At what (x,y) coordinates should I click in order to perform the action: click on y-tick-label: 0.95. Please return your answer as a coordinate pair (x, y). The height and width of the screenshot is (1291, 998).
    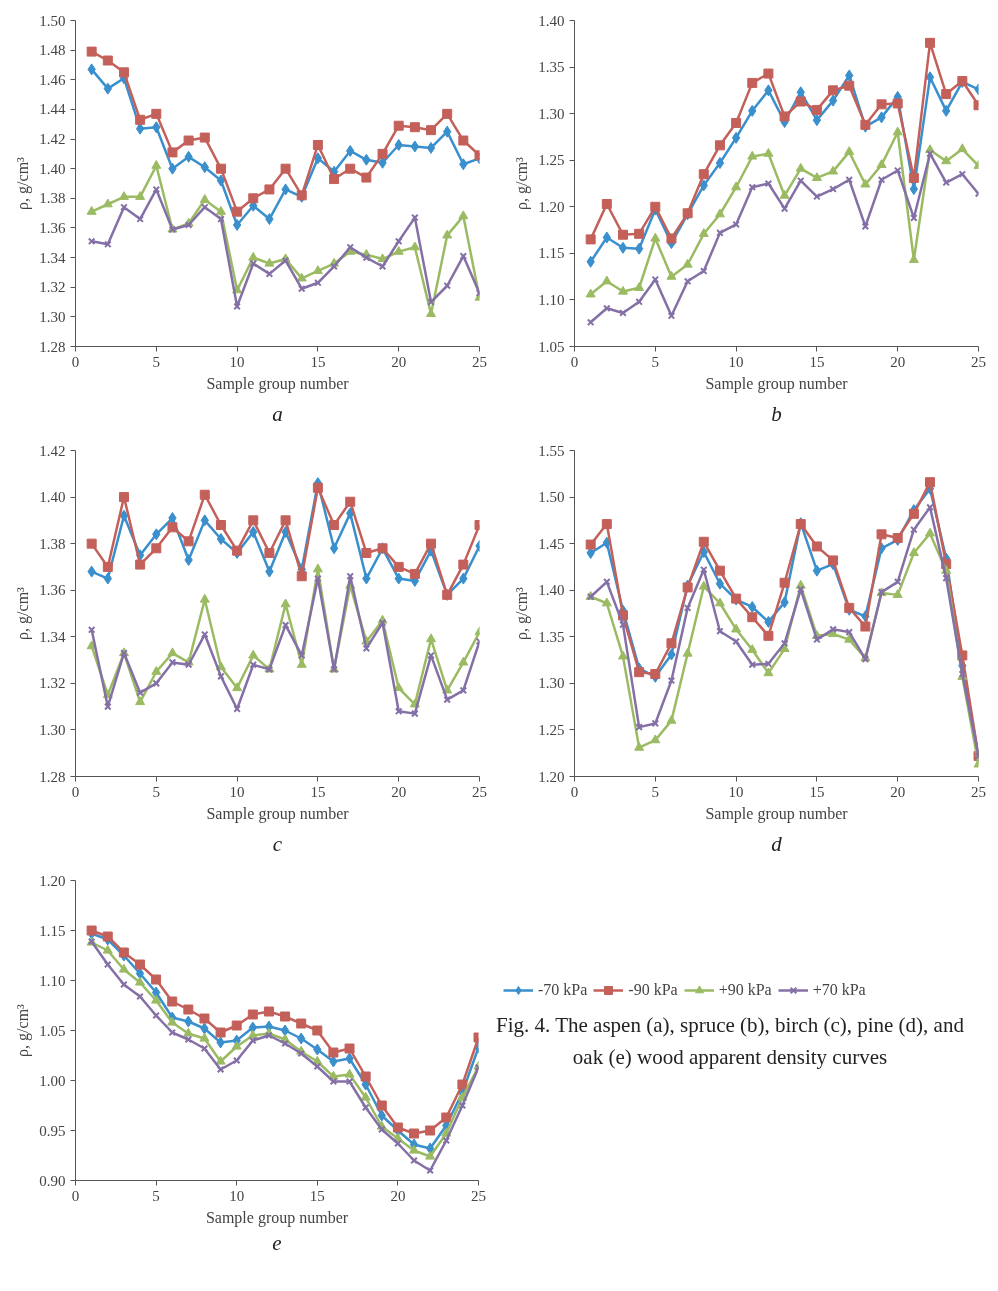
    Looking at the image, I should click on (52, 1130).